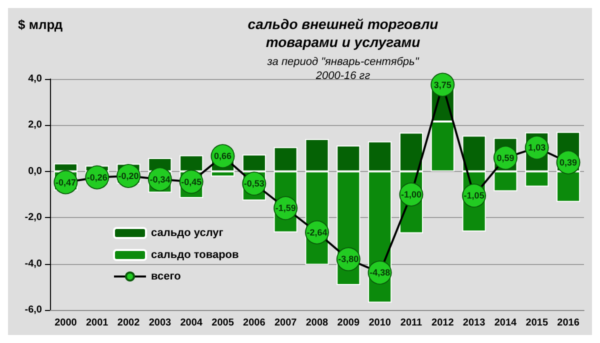 Image resolution: width=600 pixels, height=343 pixels. Describe the element at coordinates (166, 276) in the screenshot. I see `legend-label: всего` at that location.